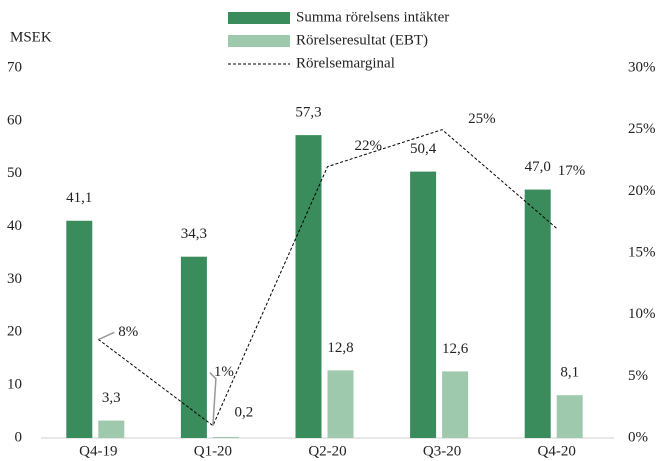  Describe the element at coordinates (369, 146) in the screenshot. I see `data-label: 22%` at that location.